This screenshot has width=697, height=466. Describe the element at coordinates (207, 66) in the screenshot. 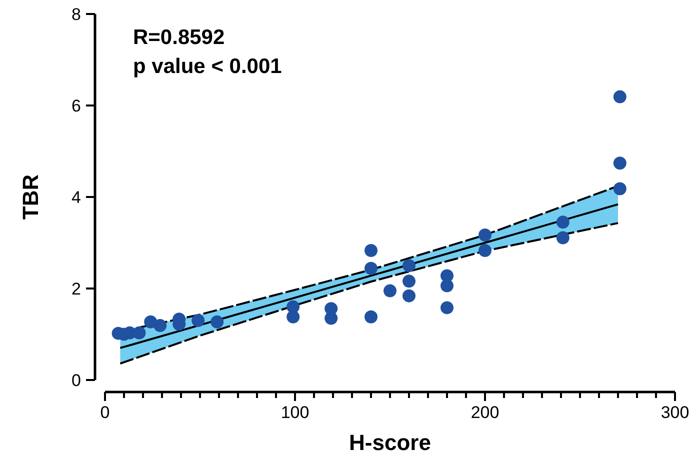

I see `annotation: p value < 0.001` at that location.